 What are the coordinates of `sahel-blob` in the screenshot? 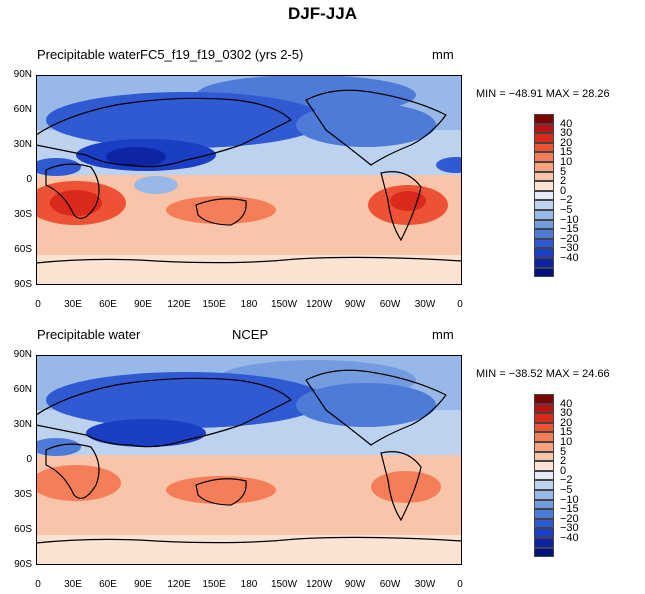 It's located at (58, 167).